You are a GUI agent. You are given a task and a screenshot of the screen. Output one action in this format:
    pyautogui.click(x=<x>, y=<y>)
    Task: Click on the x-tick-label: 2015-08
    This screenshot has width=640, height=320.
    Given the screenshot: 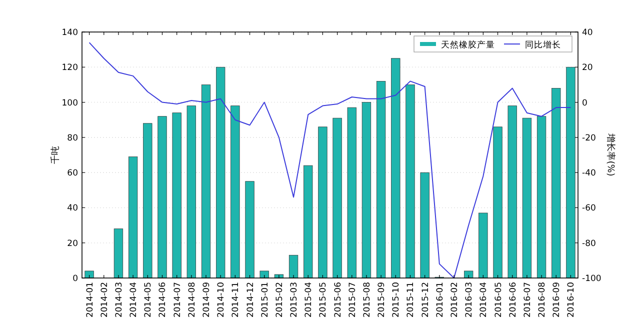 What is the action you would take?
    pyautogui.click(x=367, y=300)
    